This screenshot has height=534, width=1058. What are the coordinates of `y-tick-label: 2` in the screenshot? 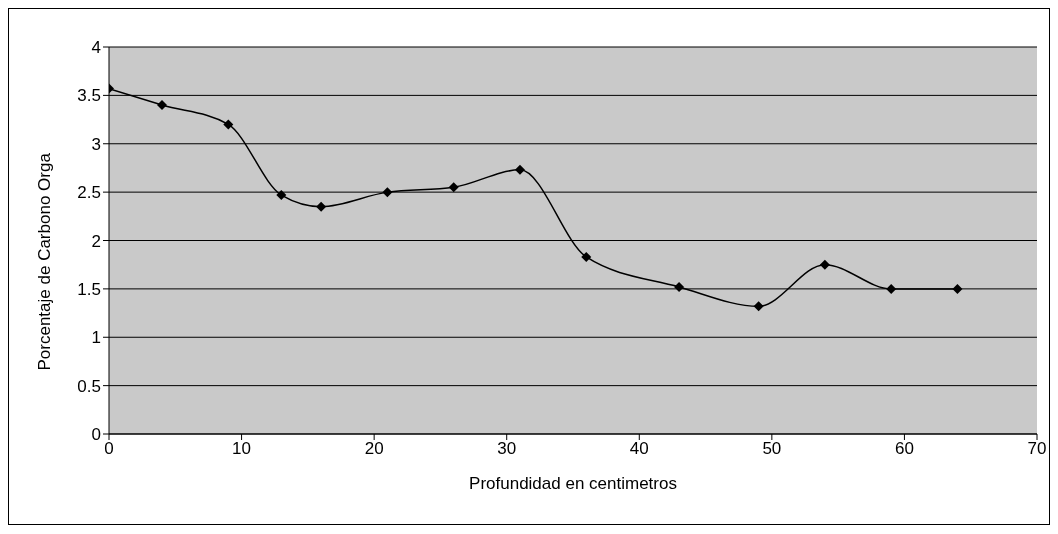 It's located at (96, 241).